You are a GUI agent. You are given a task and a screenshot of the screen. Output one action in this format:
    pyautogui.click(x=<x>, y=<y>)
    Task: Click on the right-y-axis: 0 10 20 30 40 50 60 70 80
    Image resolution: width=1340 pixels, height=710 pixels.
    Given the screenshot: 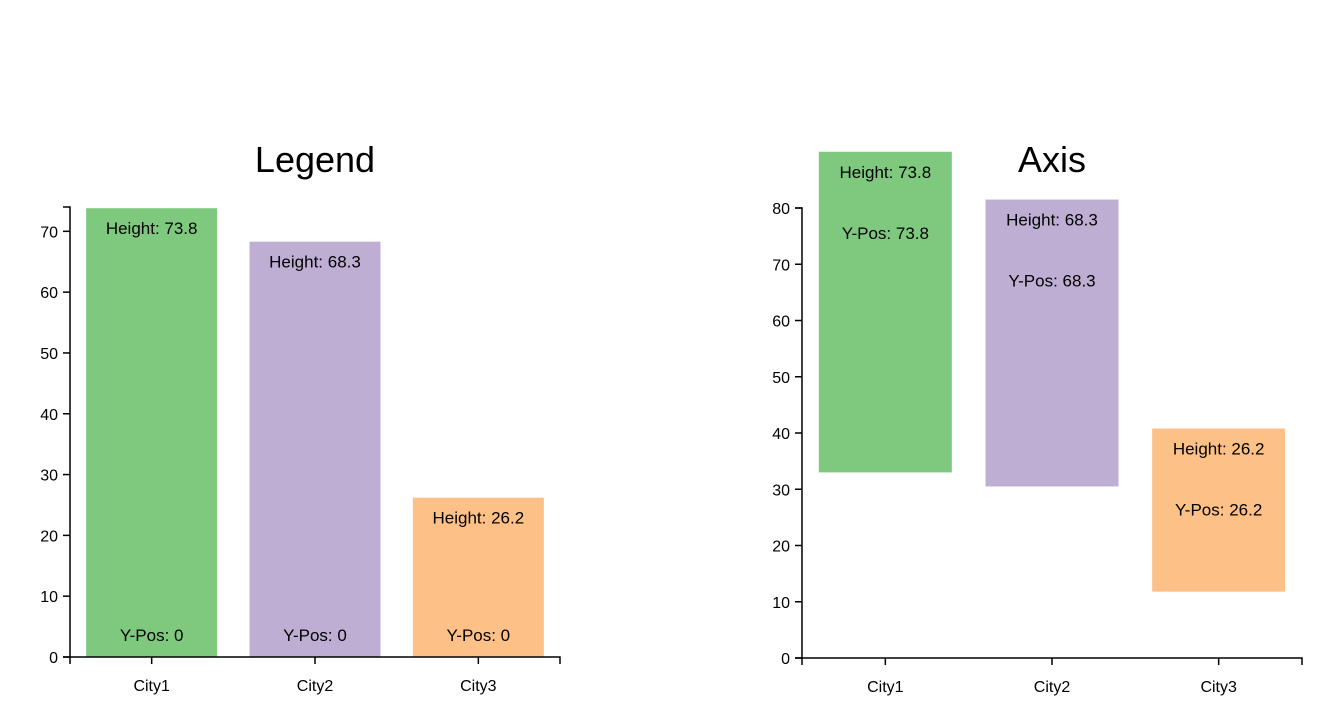 What is the action you would take?
    pyautogui.click(x=787, y=434)
    